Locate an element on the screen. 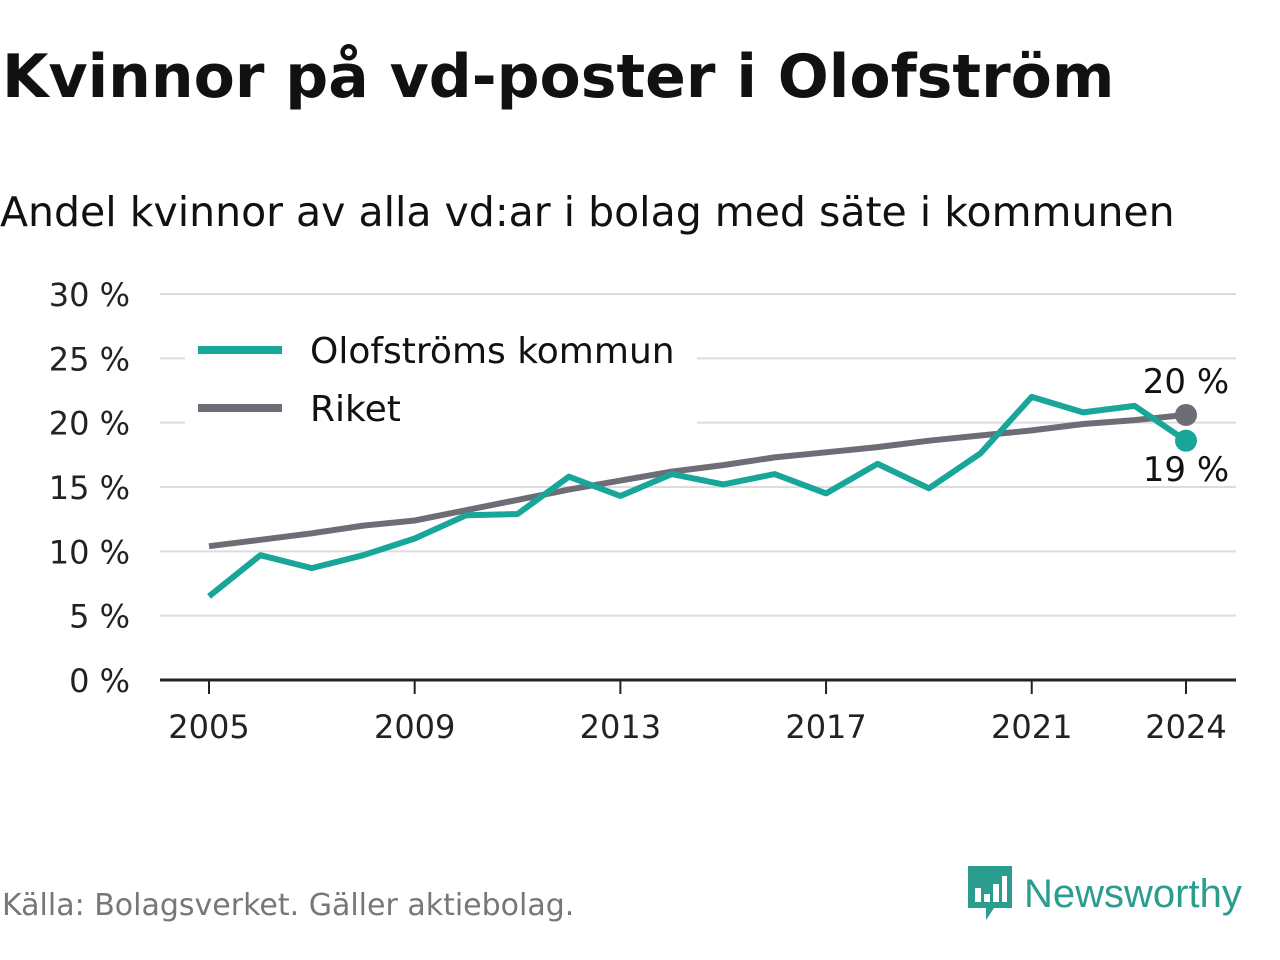 The image size is (1280, 960). y-tick-label: 10 % is located at coordinates (89, 552).